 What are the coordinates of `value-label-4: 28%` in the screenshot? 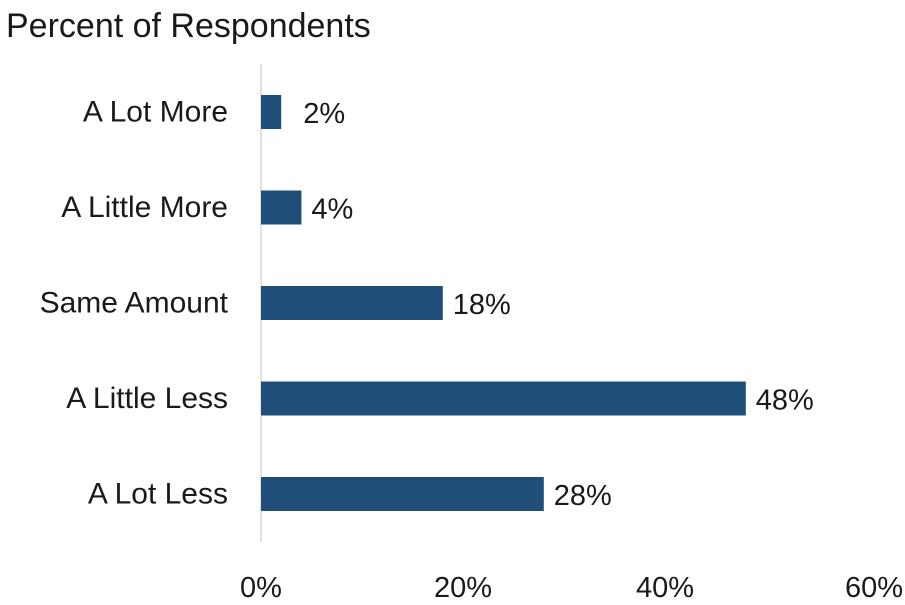 It's located at (583, 496).